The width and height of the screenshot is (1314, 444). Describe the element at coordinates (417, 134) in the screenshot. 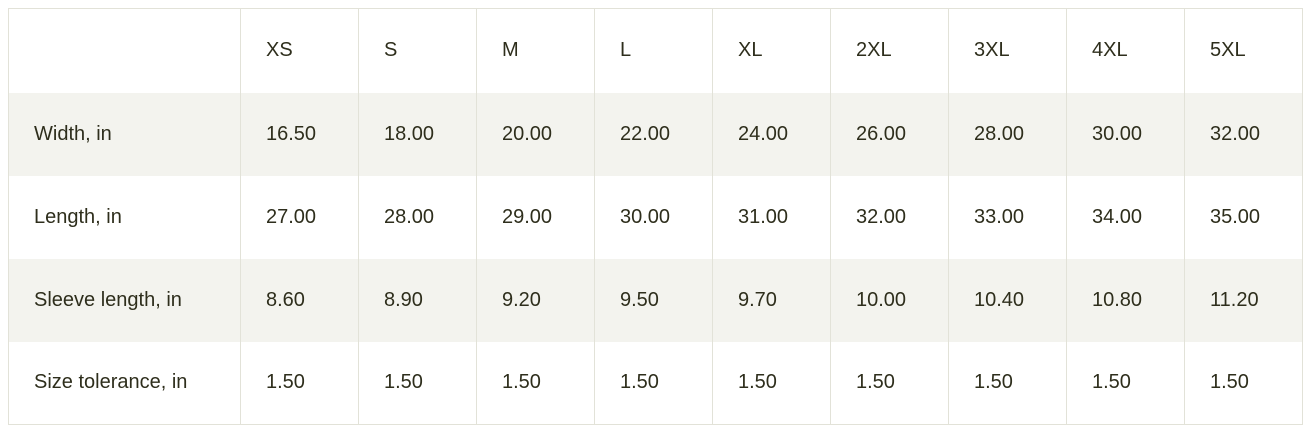

I see `table-cell: 18.00` at that location.